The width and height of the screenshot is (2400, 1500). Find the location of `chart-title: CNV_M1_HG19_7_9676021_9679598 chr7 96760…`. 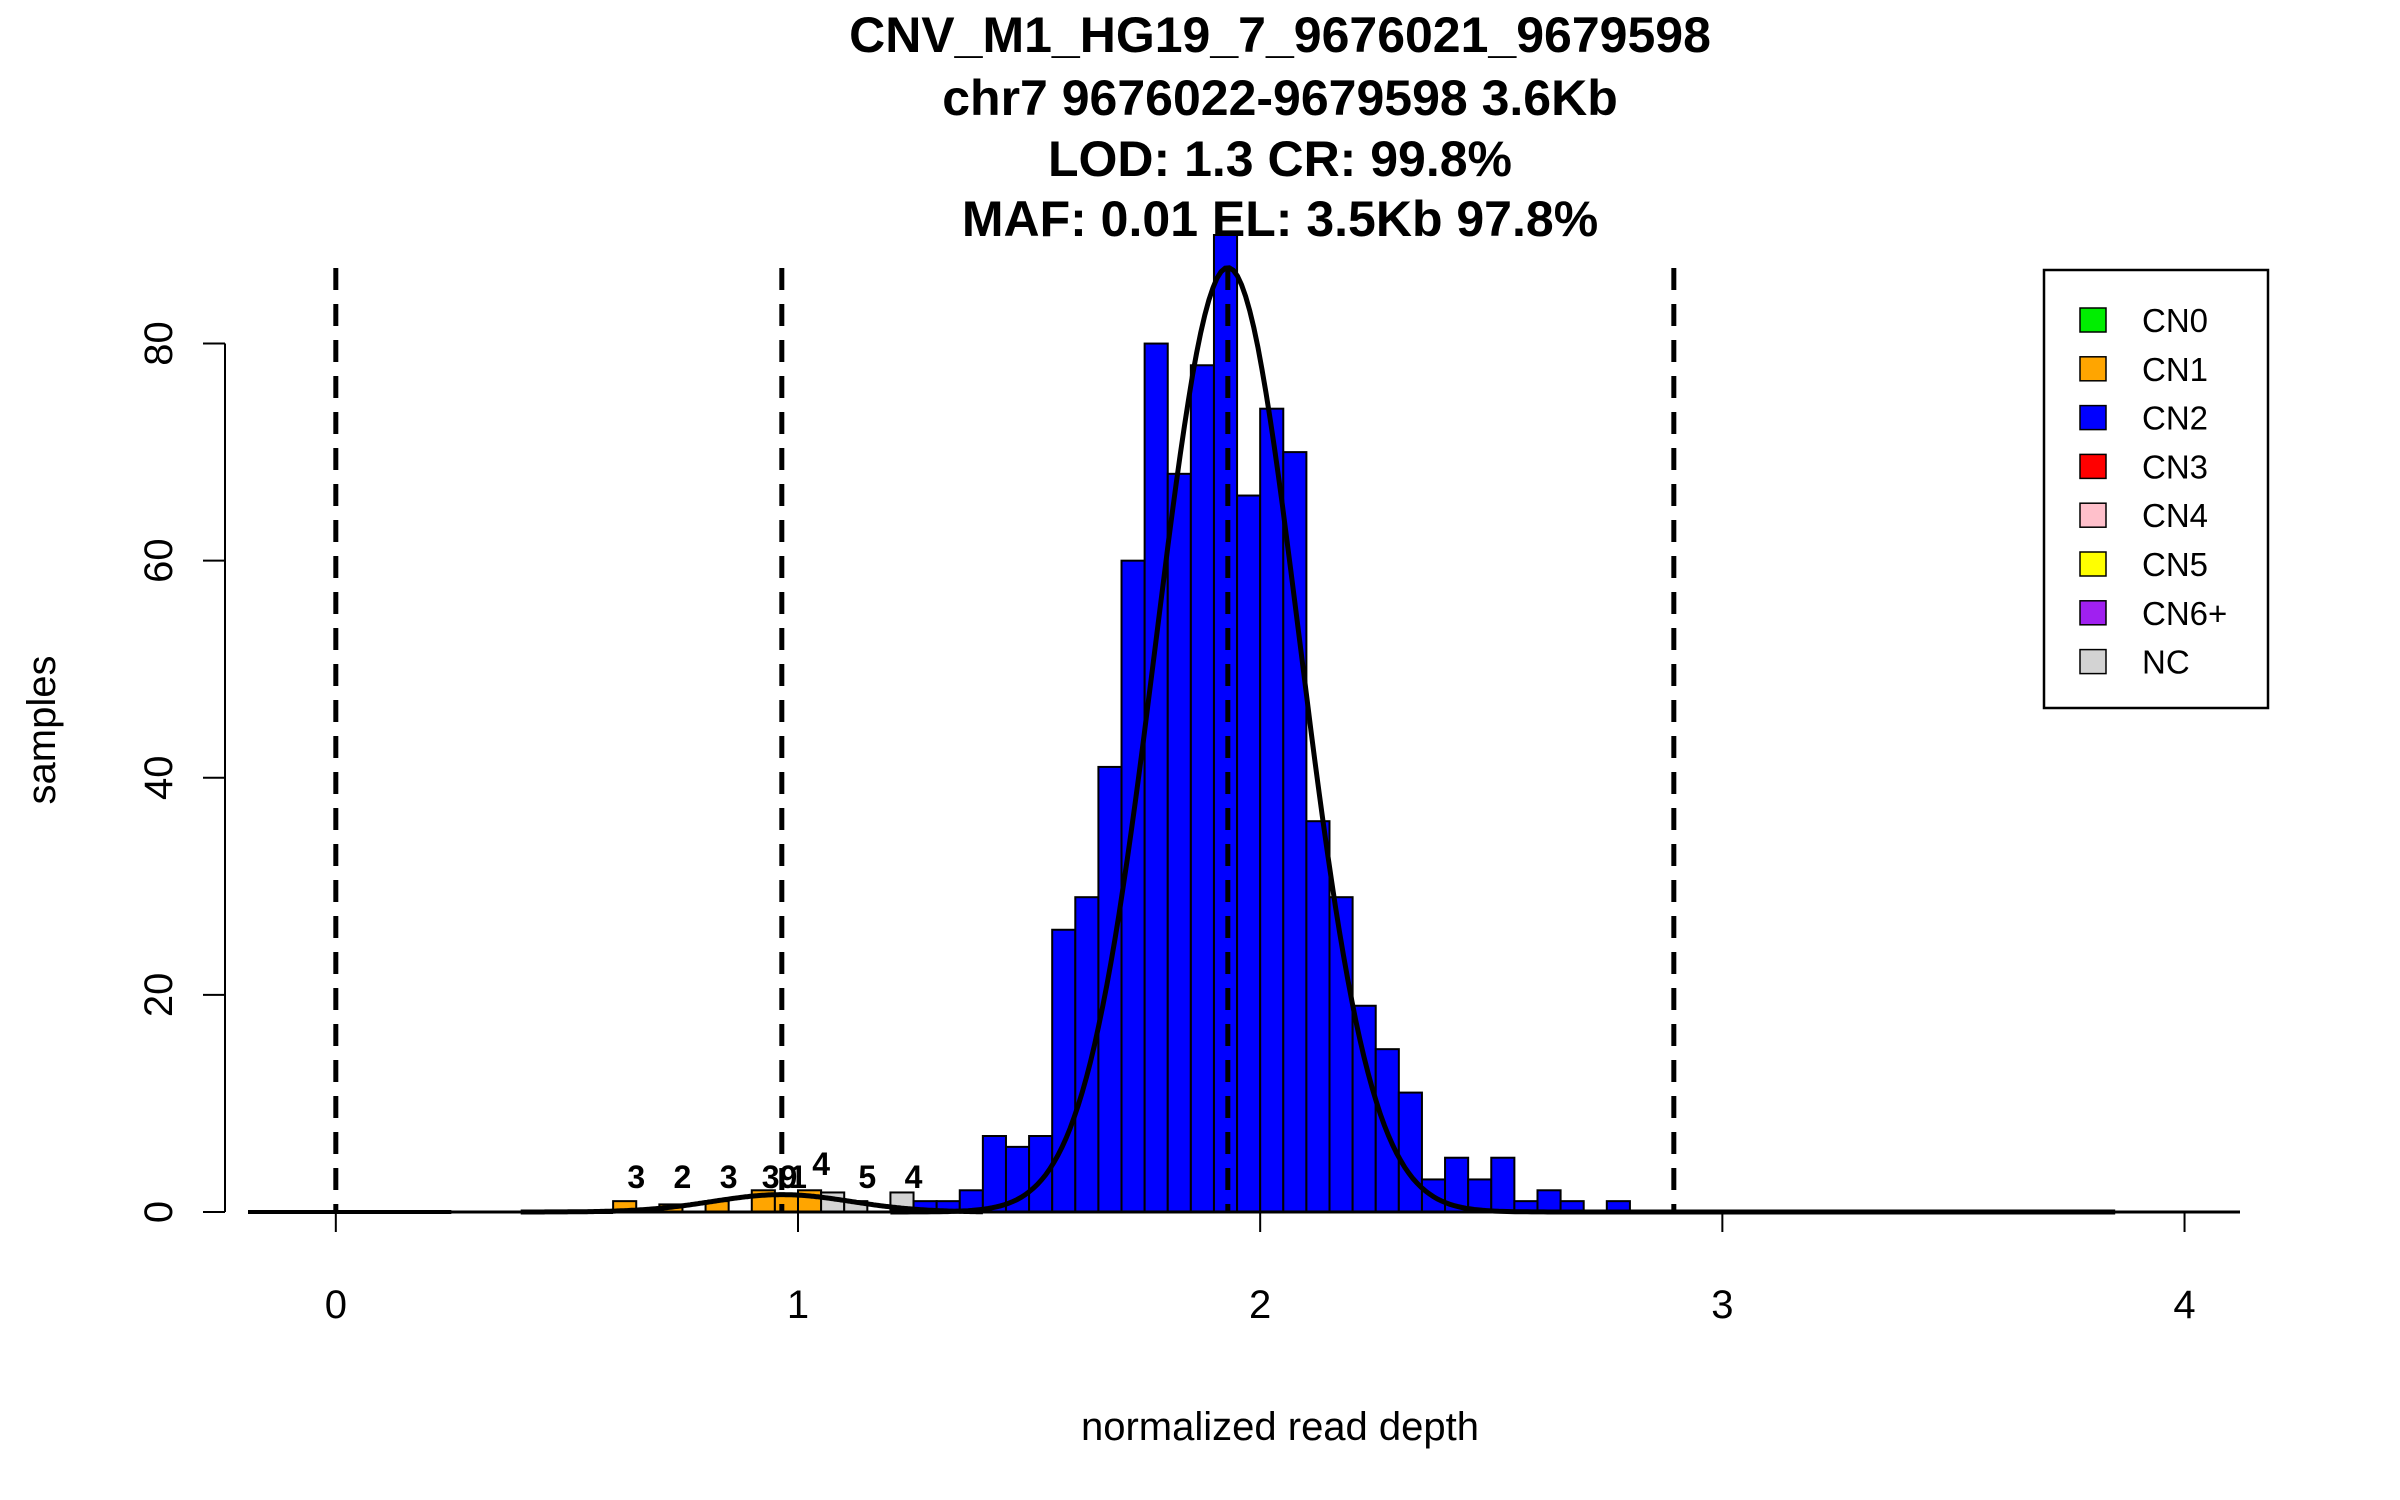

chart-title: CNV_M1_HG19_7_9676021_9679598 chr7 96760… is located at coordinates (1280, 127).